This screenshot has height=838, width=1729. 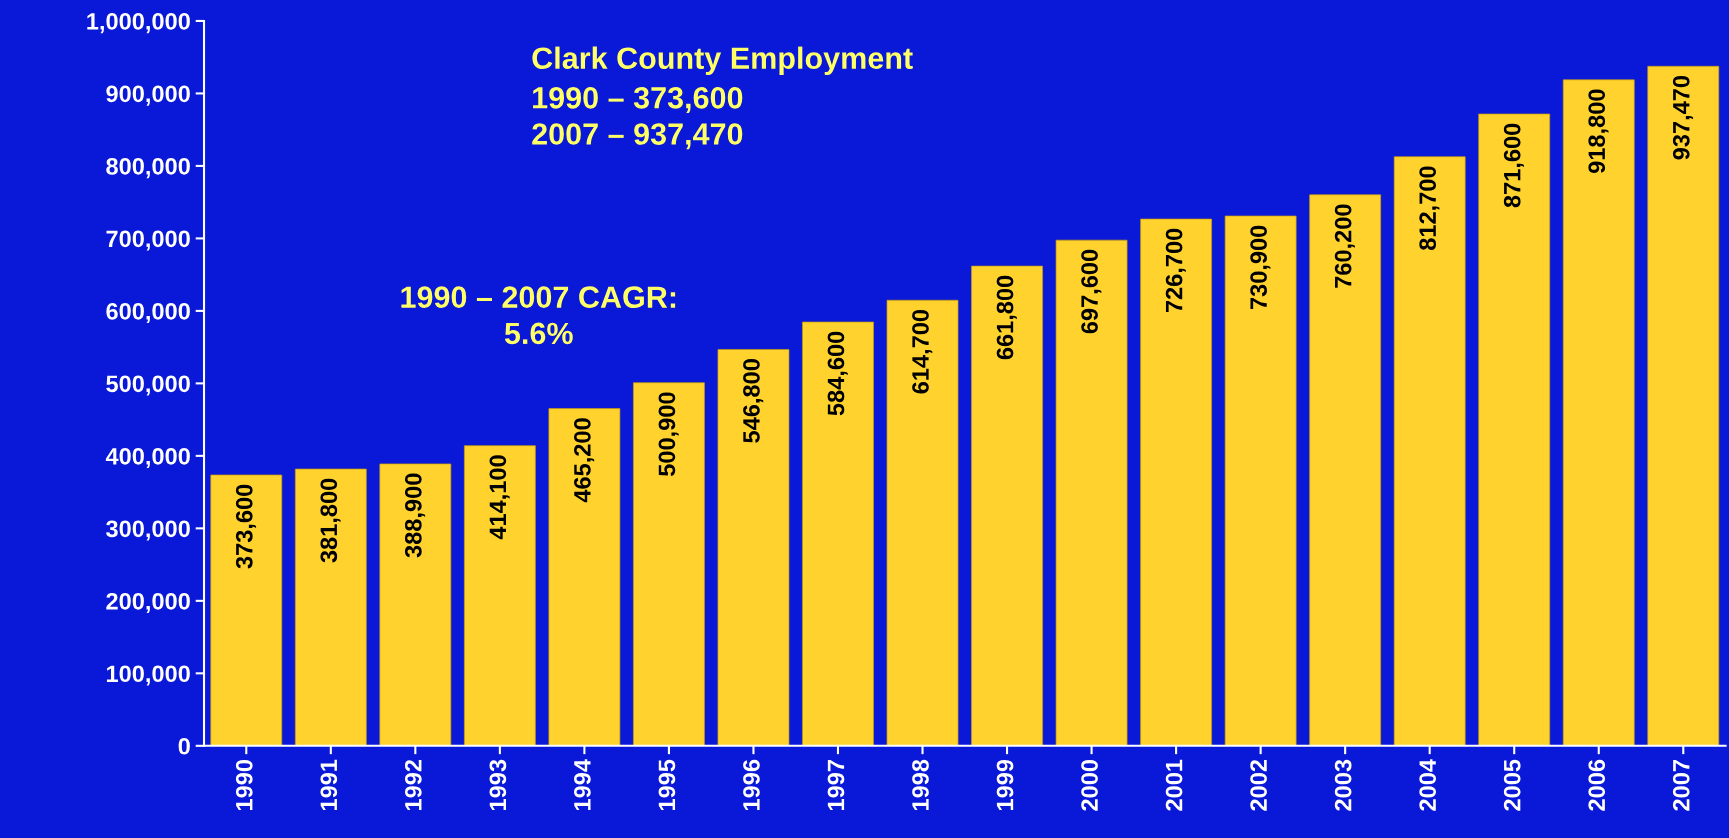 I want to click on data-label: 726,700, so click(x=1175, y=270).